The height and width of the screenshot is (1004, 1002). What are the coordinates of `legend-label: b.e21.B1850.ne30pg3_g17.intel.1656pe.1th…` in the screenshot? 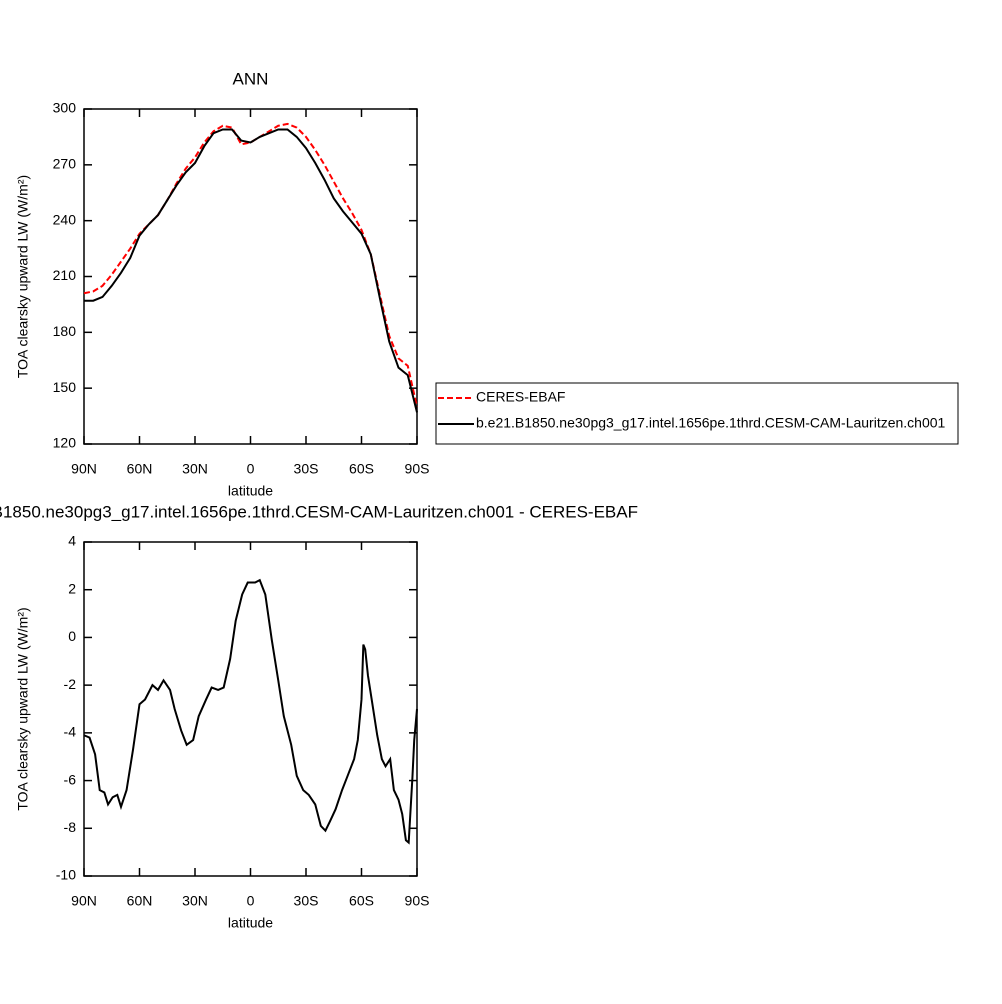 It's located at (711, 423).